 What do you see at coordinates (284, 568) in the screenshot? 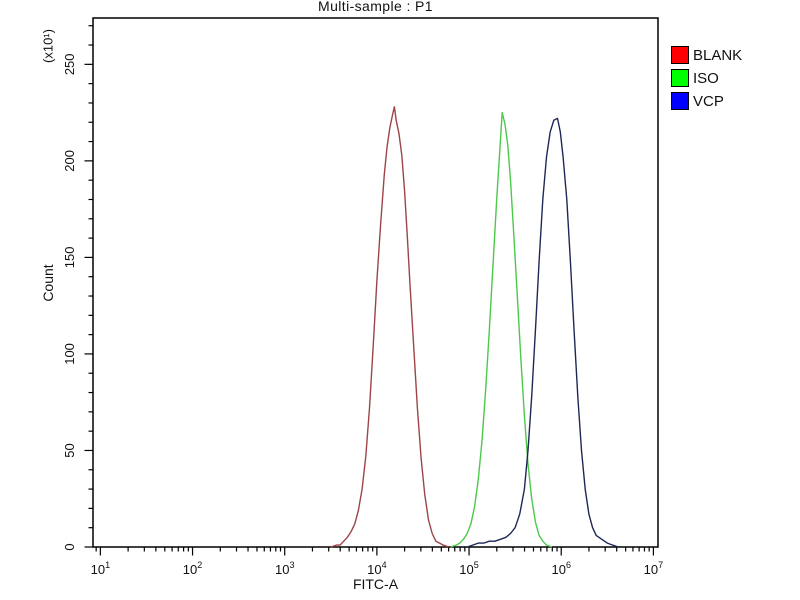
I see `x-tick-label: 10³` at bounding box center [284, 568].